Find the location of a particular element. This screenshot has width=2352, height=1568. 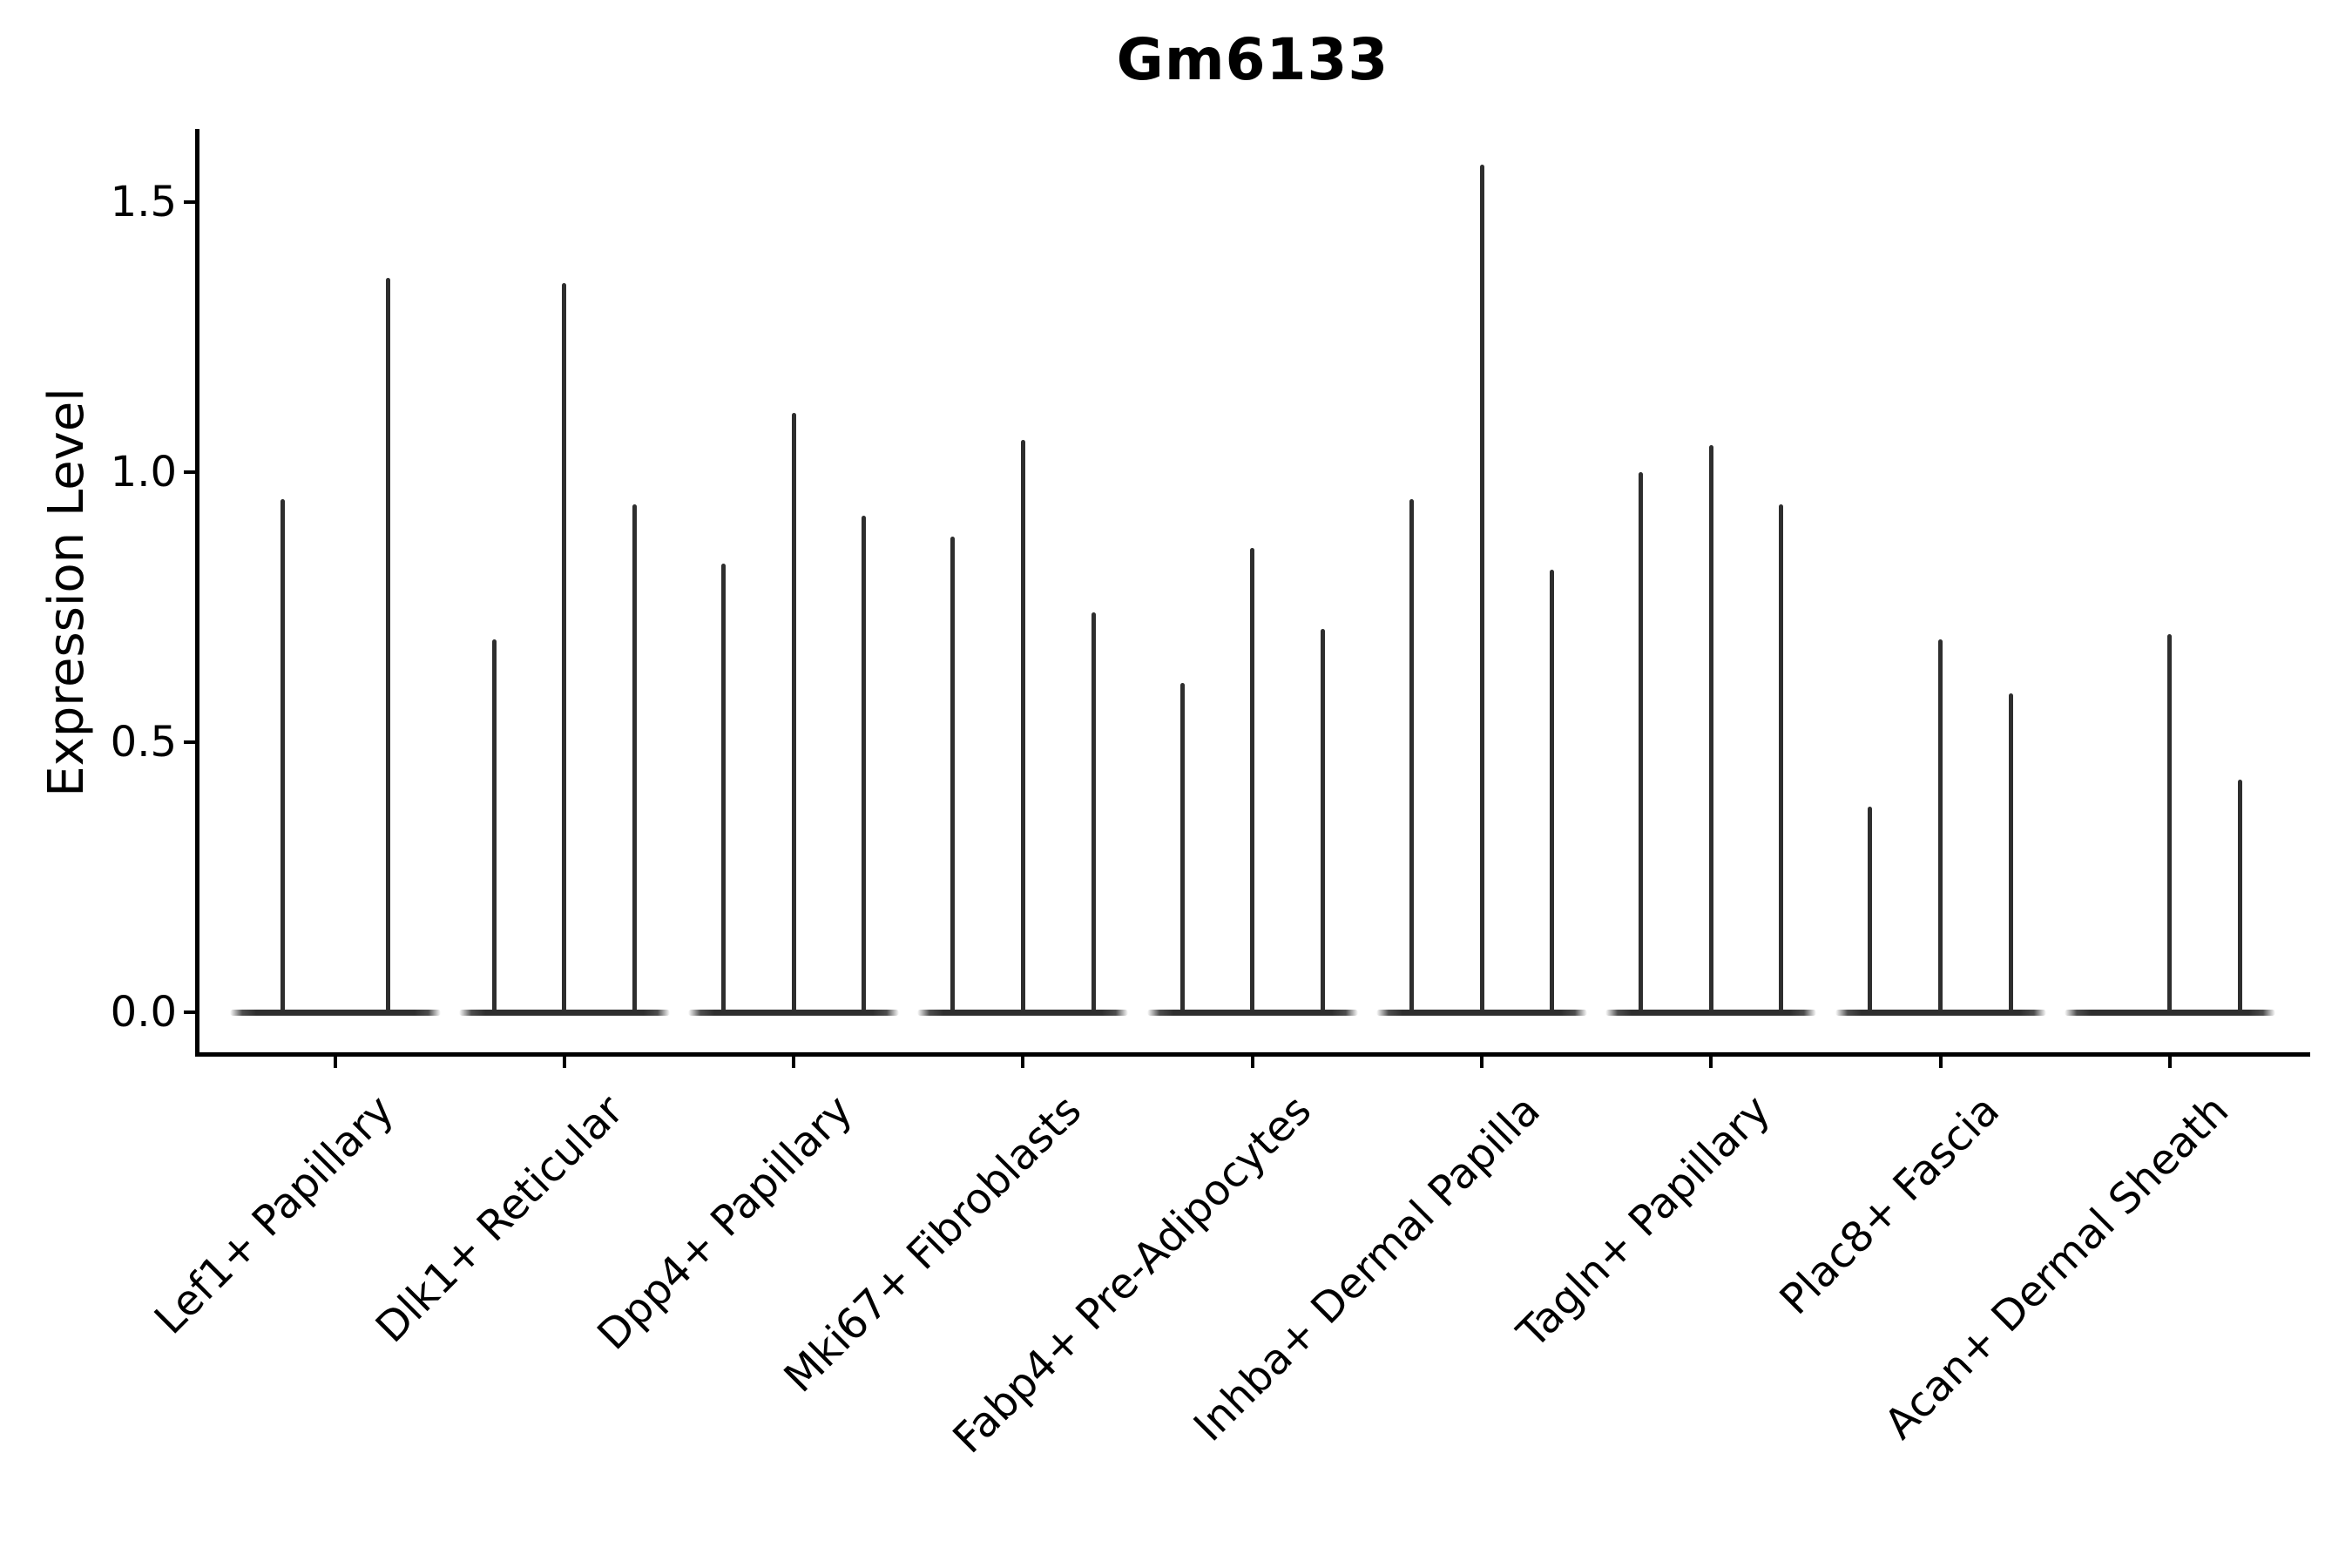

y-axis-spine is located at coordinates (197, 593).